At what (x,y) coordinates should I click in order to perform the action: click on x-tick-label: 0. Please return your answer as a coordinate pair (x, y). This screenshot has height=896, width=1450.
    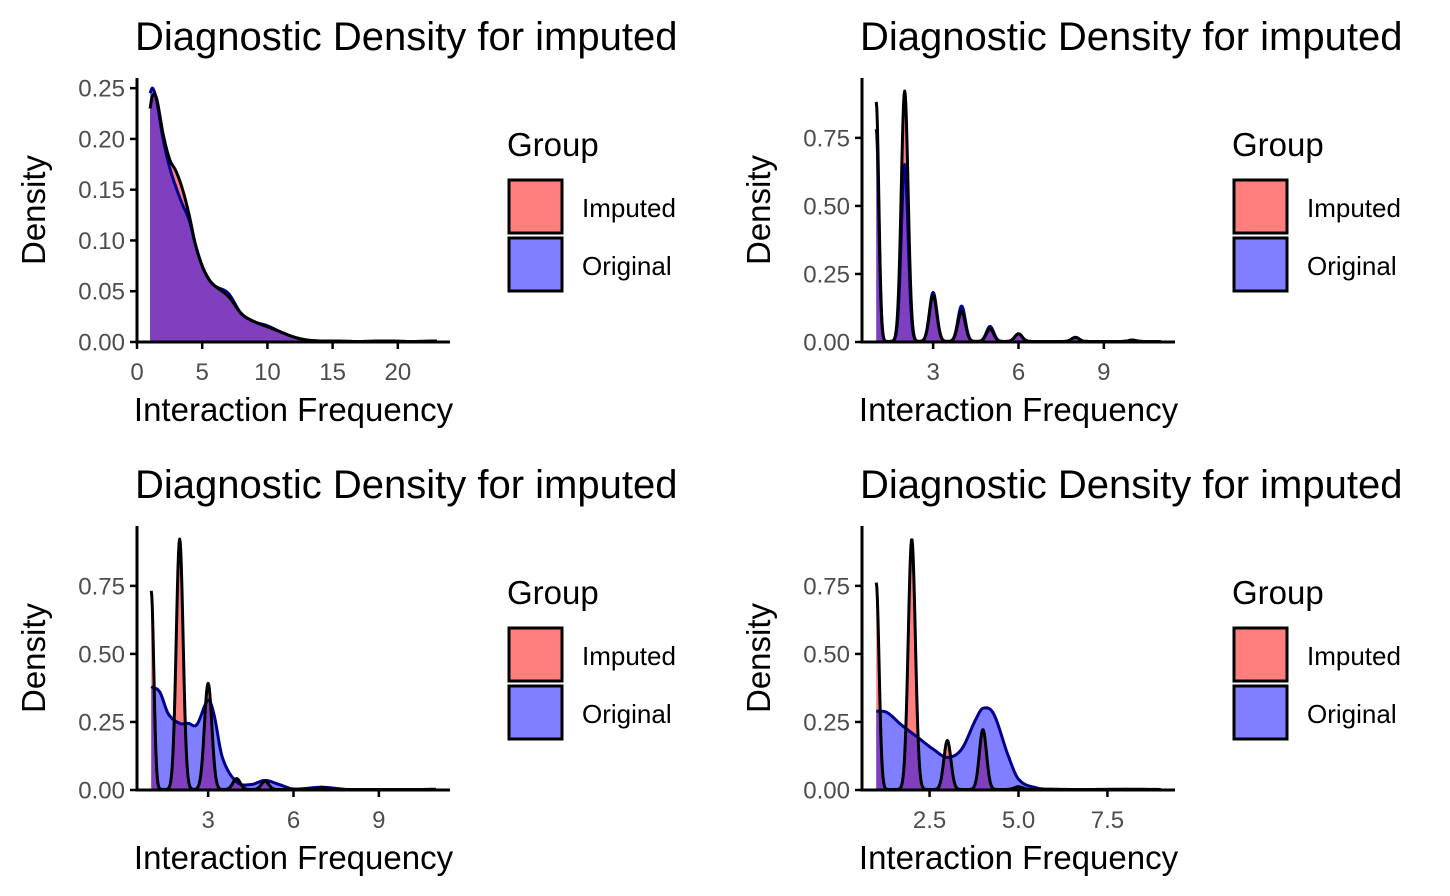
    Looking at the image, I should click on (136, 372).